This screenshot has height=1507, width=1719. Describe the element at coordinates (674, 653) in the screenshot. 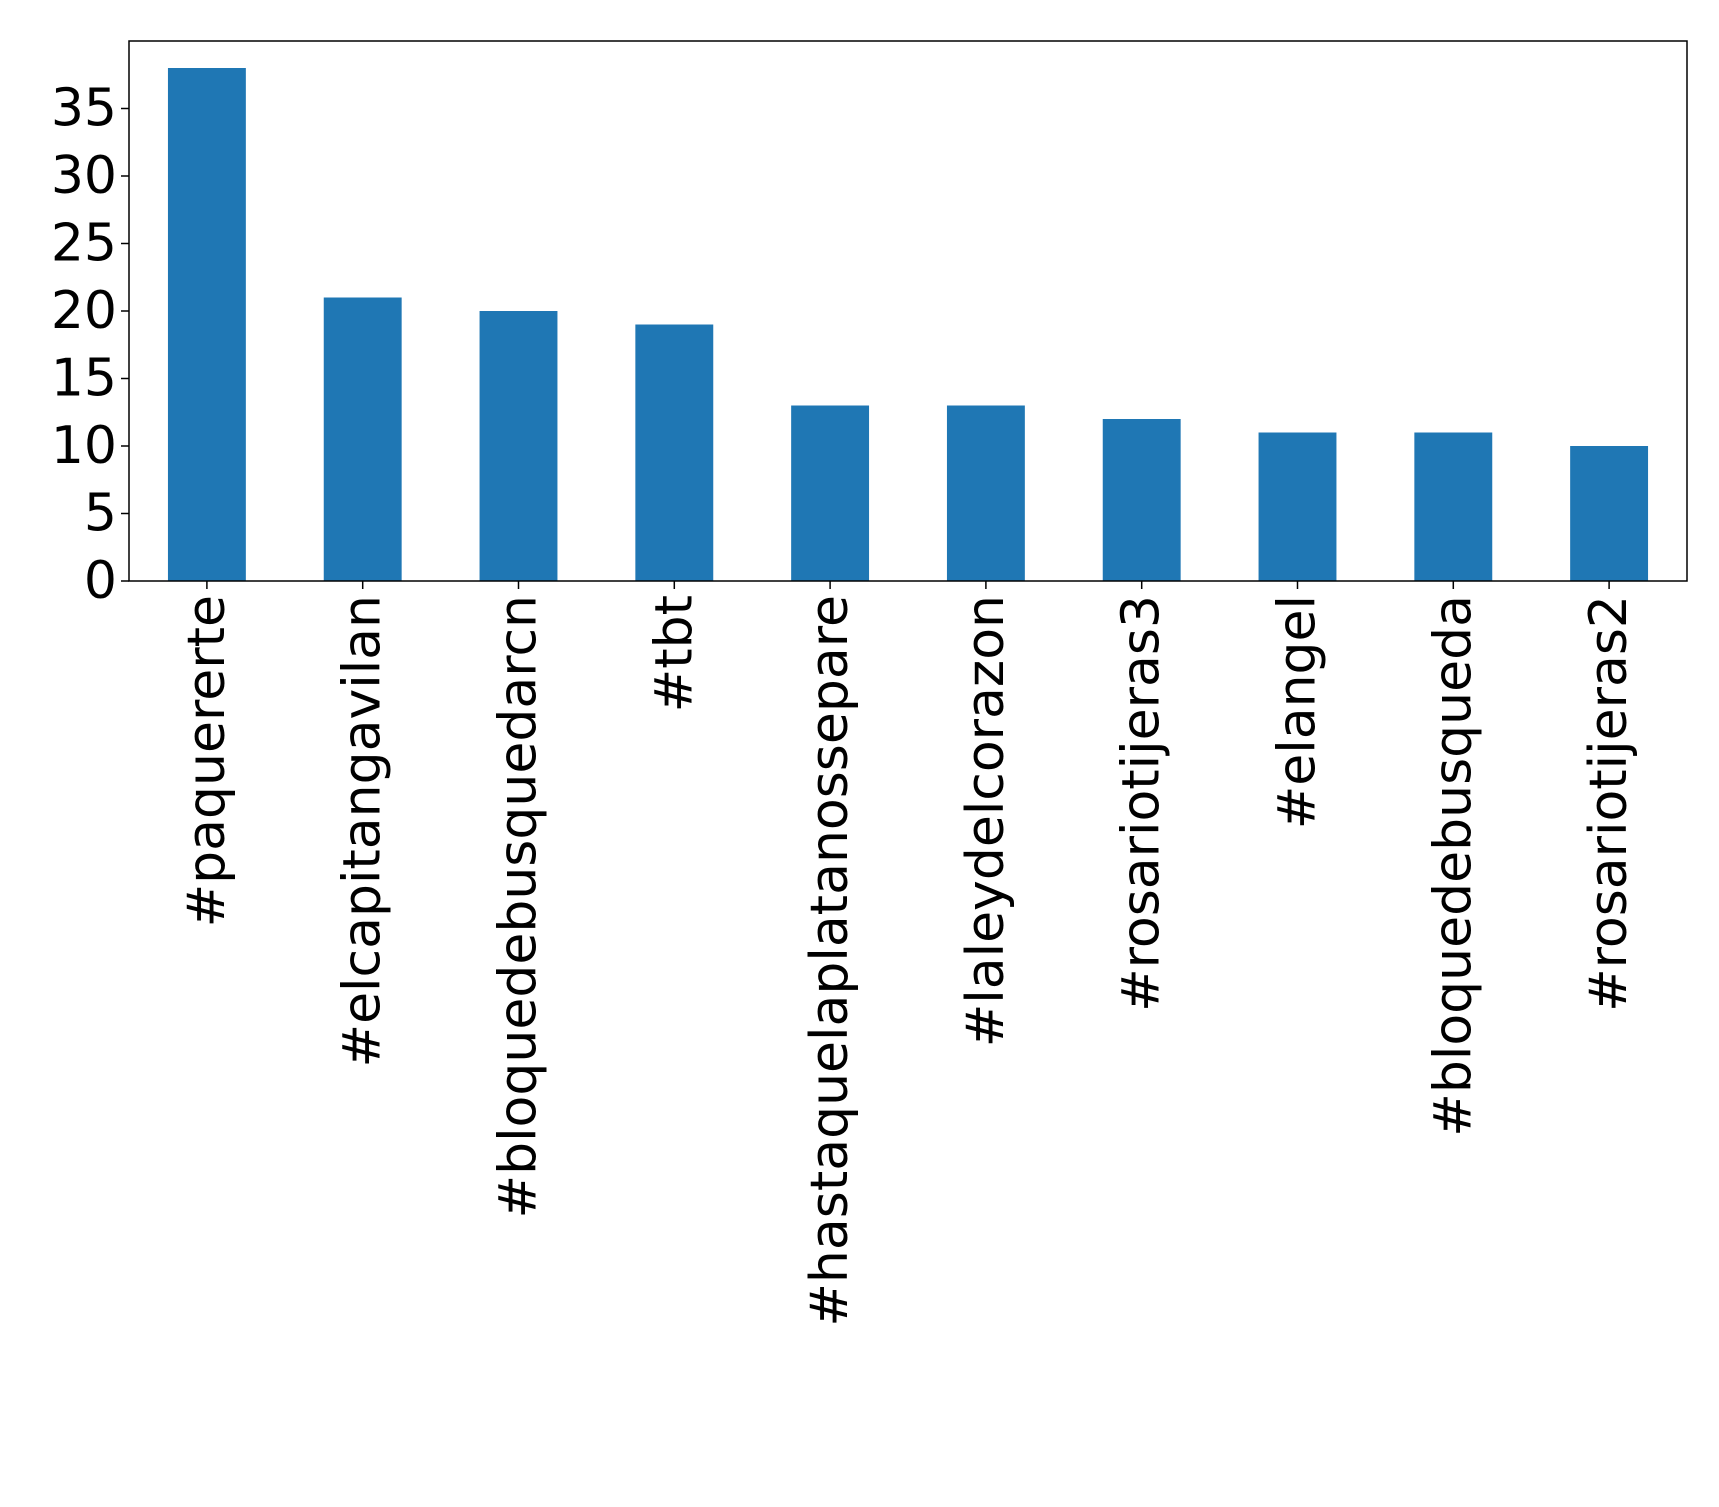

I see `x-tick-label-3: #tbt` at that location.